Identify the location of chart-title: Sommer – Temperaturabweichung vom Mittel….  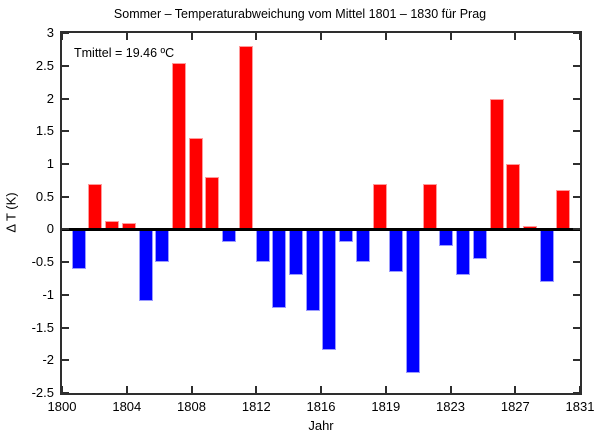
(300, 14).